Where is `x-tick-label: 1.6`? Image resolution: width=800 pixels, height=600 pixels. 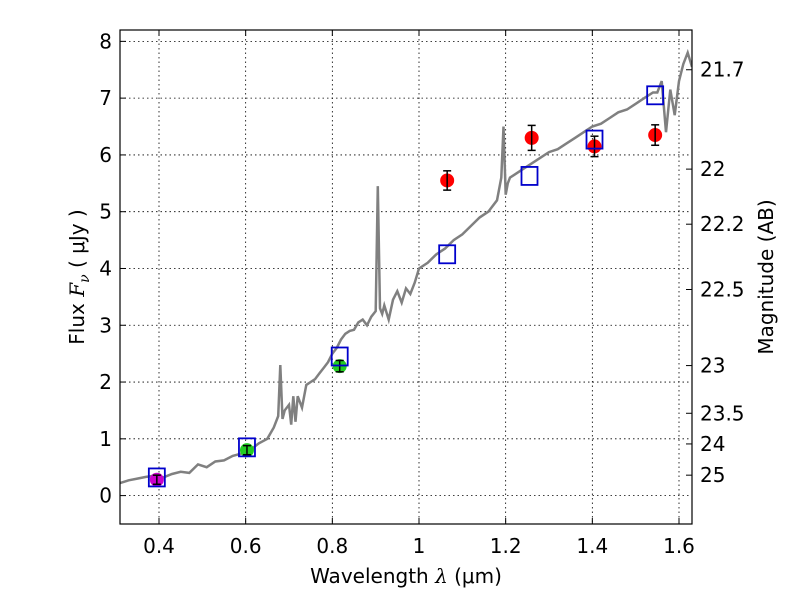
x-tick-label: 1.6 is located at coordinates (679, 546).